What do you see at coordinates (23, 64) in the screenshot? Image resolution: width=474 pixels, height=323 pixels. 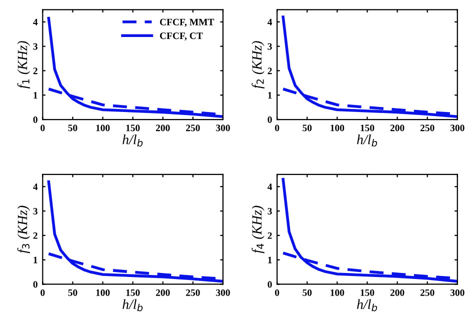 I see `y-axis-title: f$_{1}$ (KHz)` at bounding box center [23, 64].